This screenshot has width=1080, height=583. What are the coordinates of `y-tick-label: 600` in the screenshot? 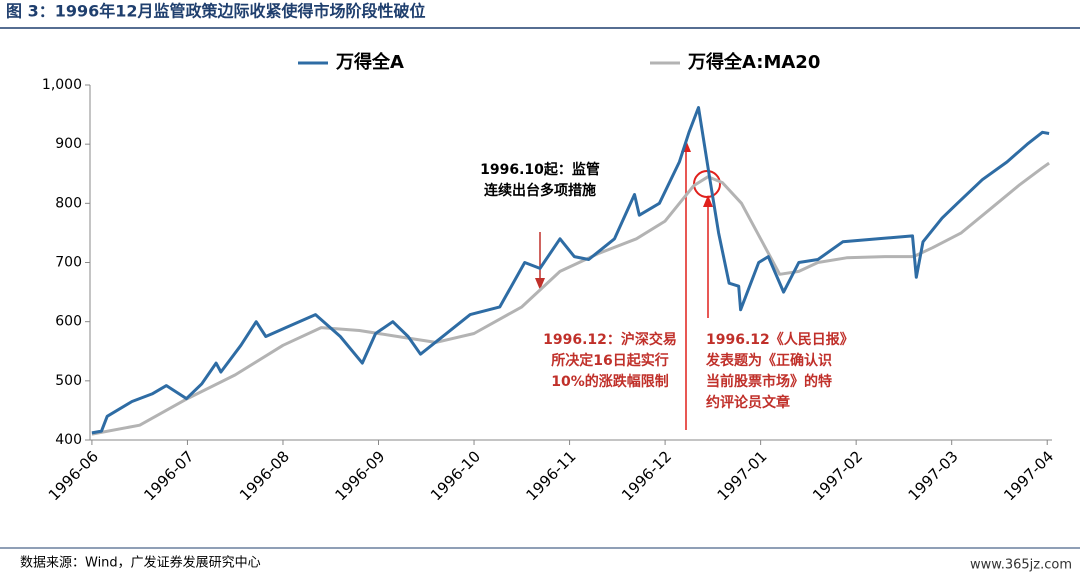 It's located at (68, 322).